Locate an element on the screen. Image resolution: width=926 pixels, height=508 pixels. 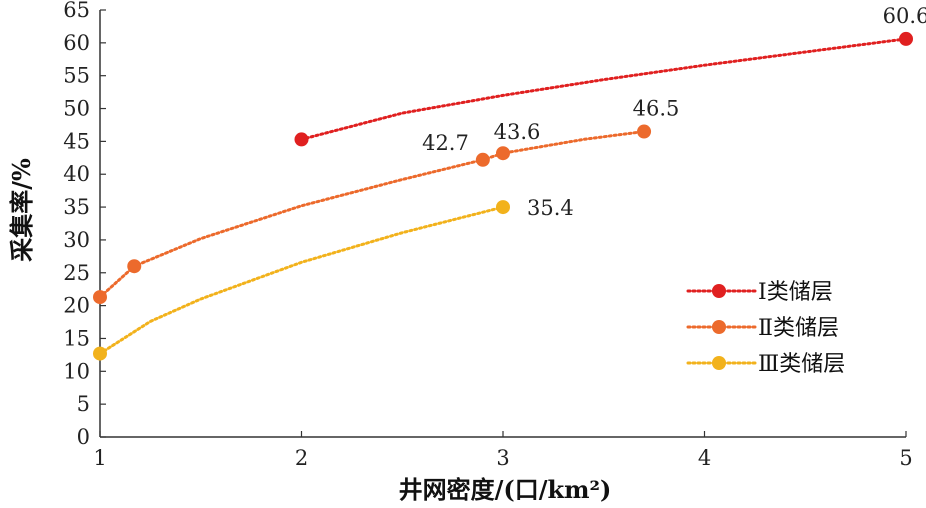
y-tick-label: 20 is located at coordinates (76, 306).